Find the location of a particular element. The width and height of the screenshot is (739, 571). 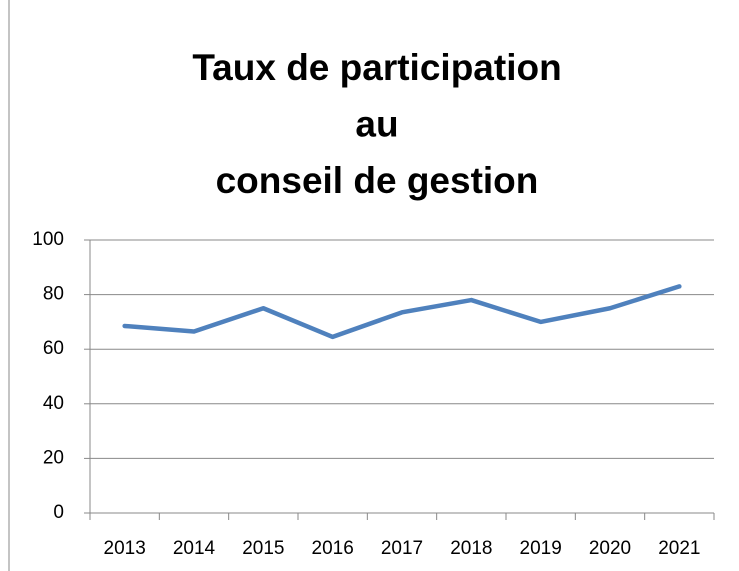

y-tick-label: 60 is located at coordinates (53, 348).